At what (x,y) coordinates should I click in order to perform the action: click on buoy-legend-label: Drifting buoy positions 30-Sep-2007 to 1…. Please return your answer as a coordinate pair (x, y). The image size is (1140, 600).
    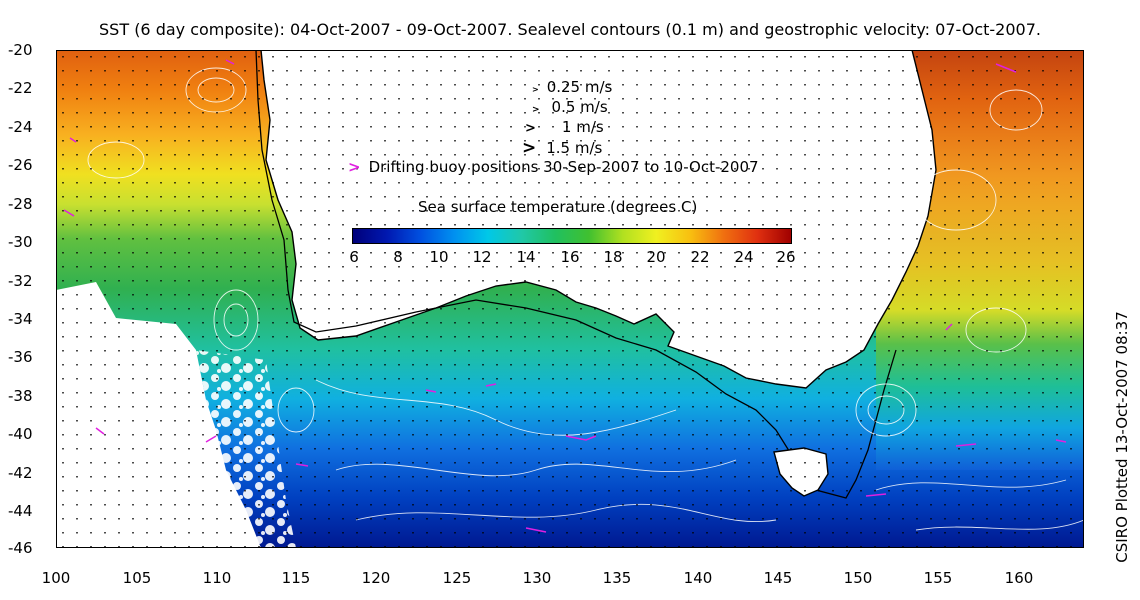
    Looking at the image, I should click on (563, 167).